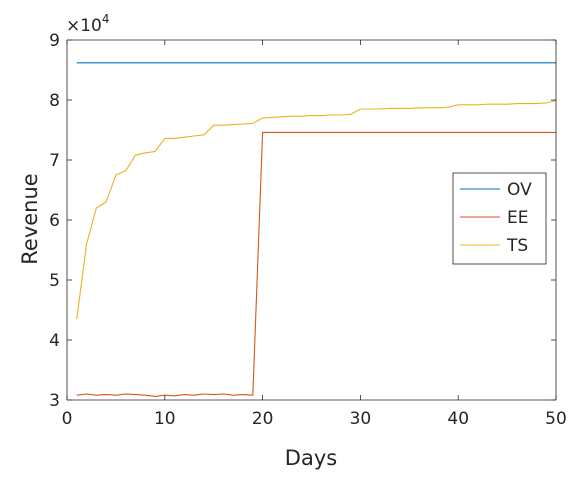  I want to click on y-tick-label: 7, so click(54, 161).